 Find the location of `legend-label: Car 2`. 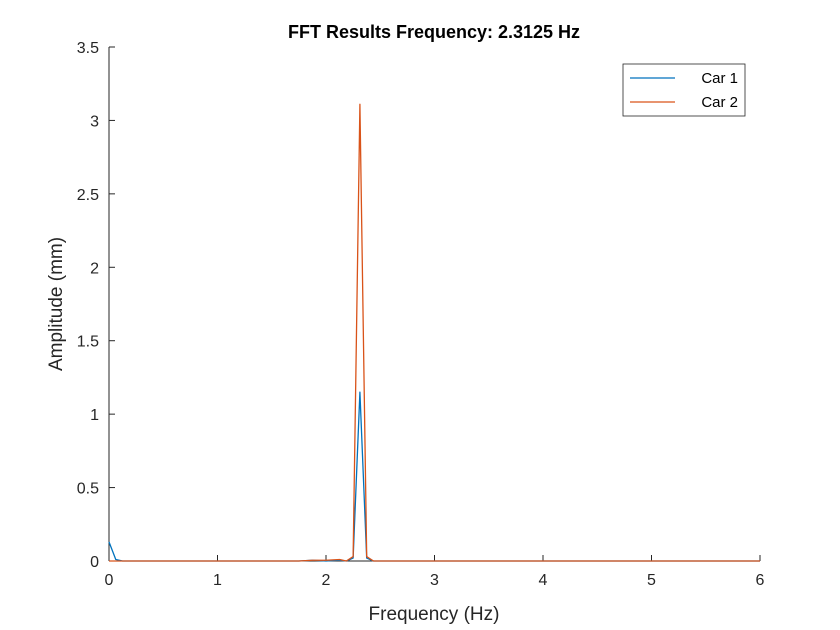

legend-label: Car 2 is located at coordinates (719, 102).